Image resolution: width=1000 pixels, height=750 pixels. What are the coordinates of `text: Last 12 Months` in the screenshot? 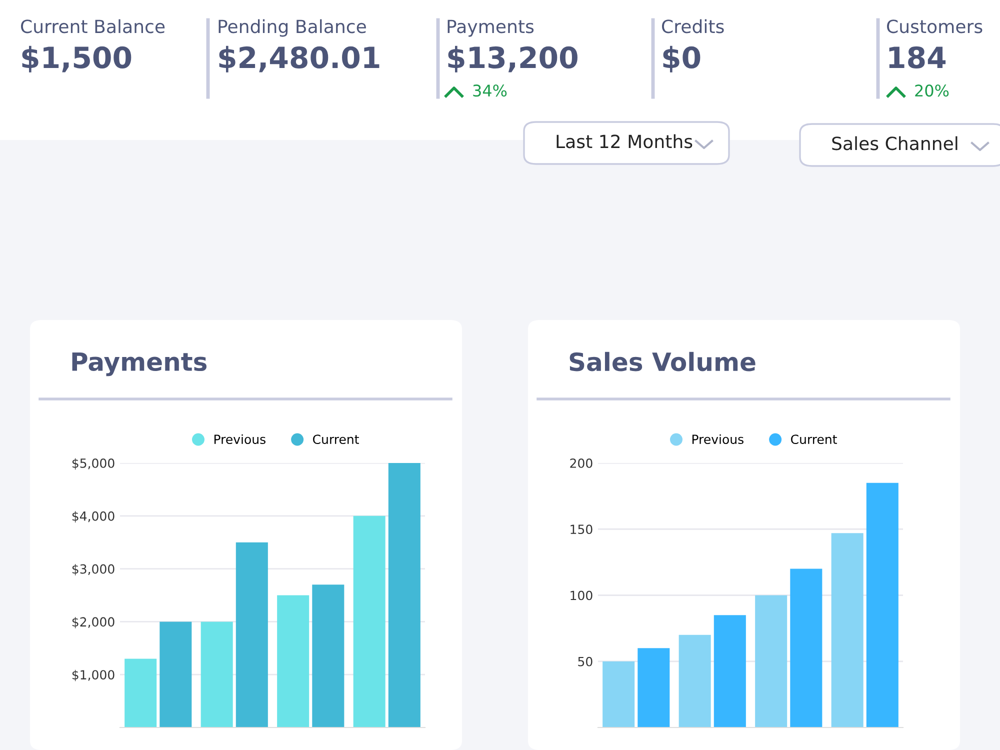 It's located at (624, 141).